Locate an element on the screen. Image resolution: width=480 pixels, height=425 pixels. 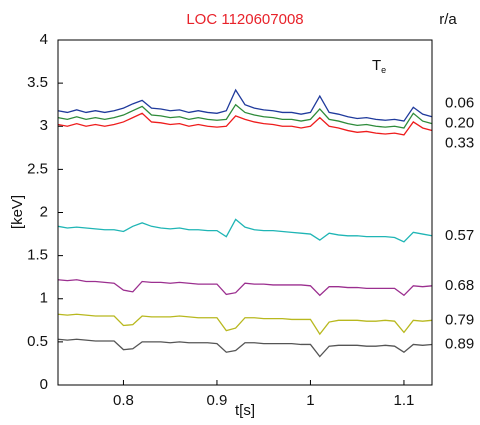
annotation-subscript: e is located at coordinates (383, 70).